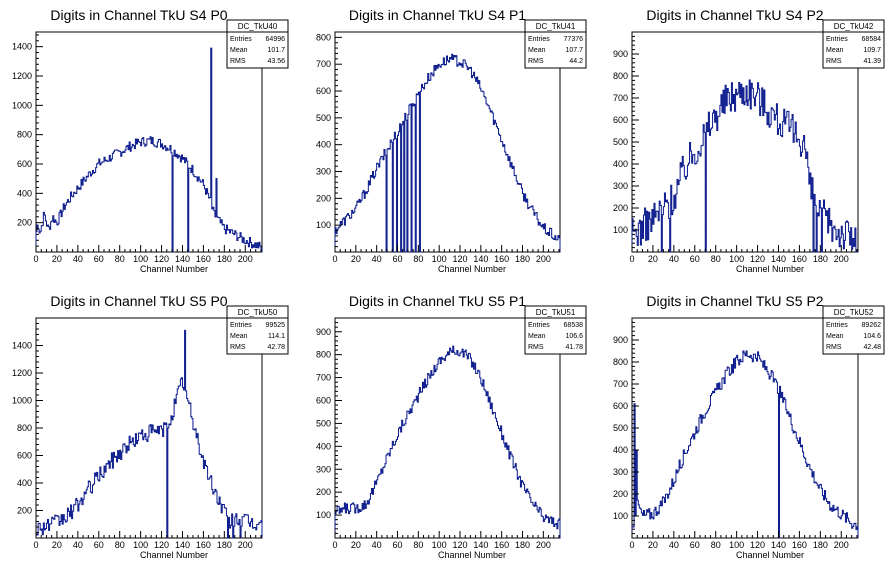  What do you see at coordinates (556, 312) in the screenshot?
I see `stats-name: DC_TkU51` at bounding box center [556, 312].